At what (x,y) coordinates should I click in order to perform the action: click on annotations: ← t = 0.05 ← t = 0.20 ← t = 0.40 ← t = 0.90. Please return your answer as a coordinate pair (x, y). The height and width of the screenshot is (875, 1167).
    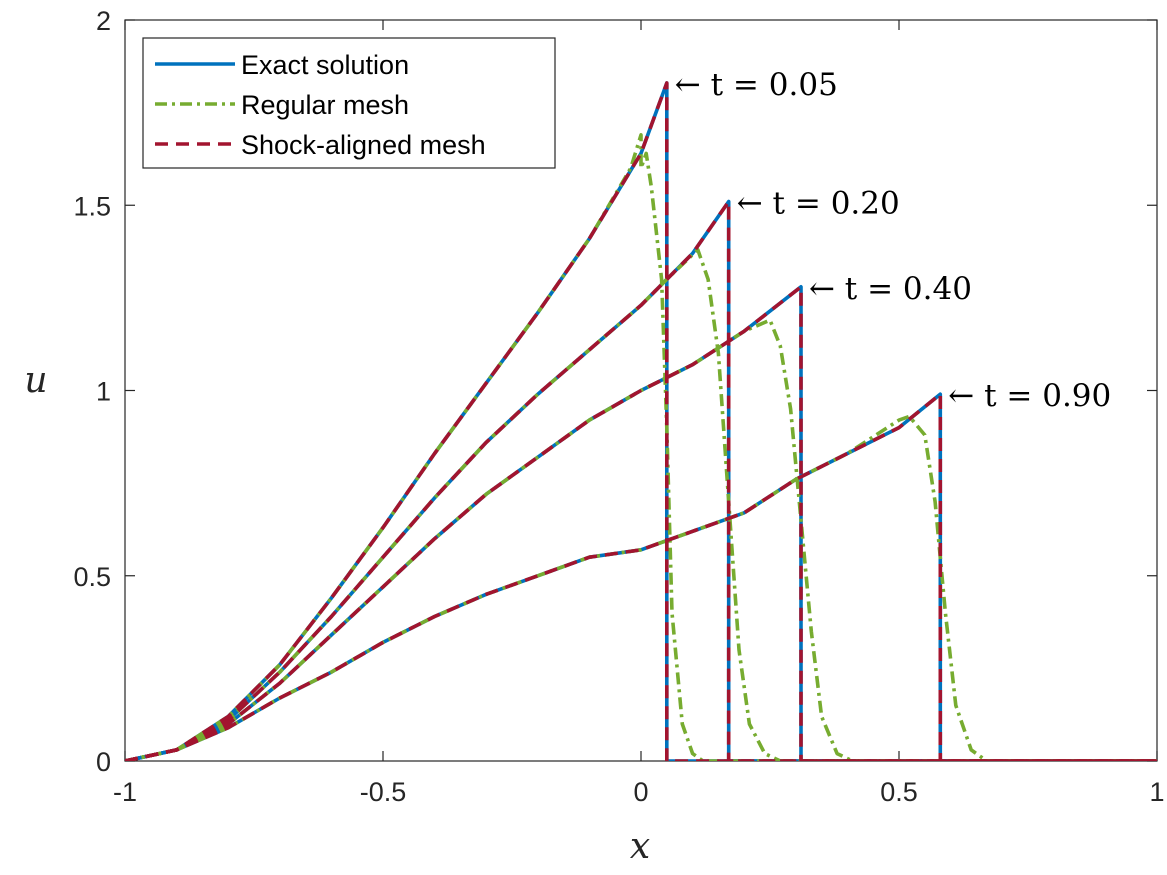
    Looking at the image, I should click on (893, 240).